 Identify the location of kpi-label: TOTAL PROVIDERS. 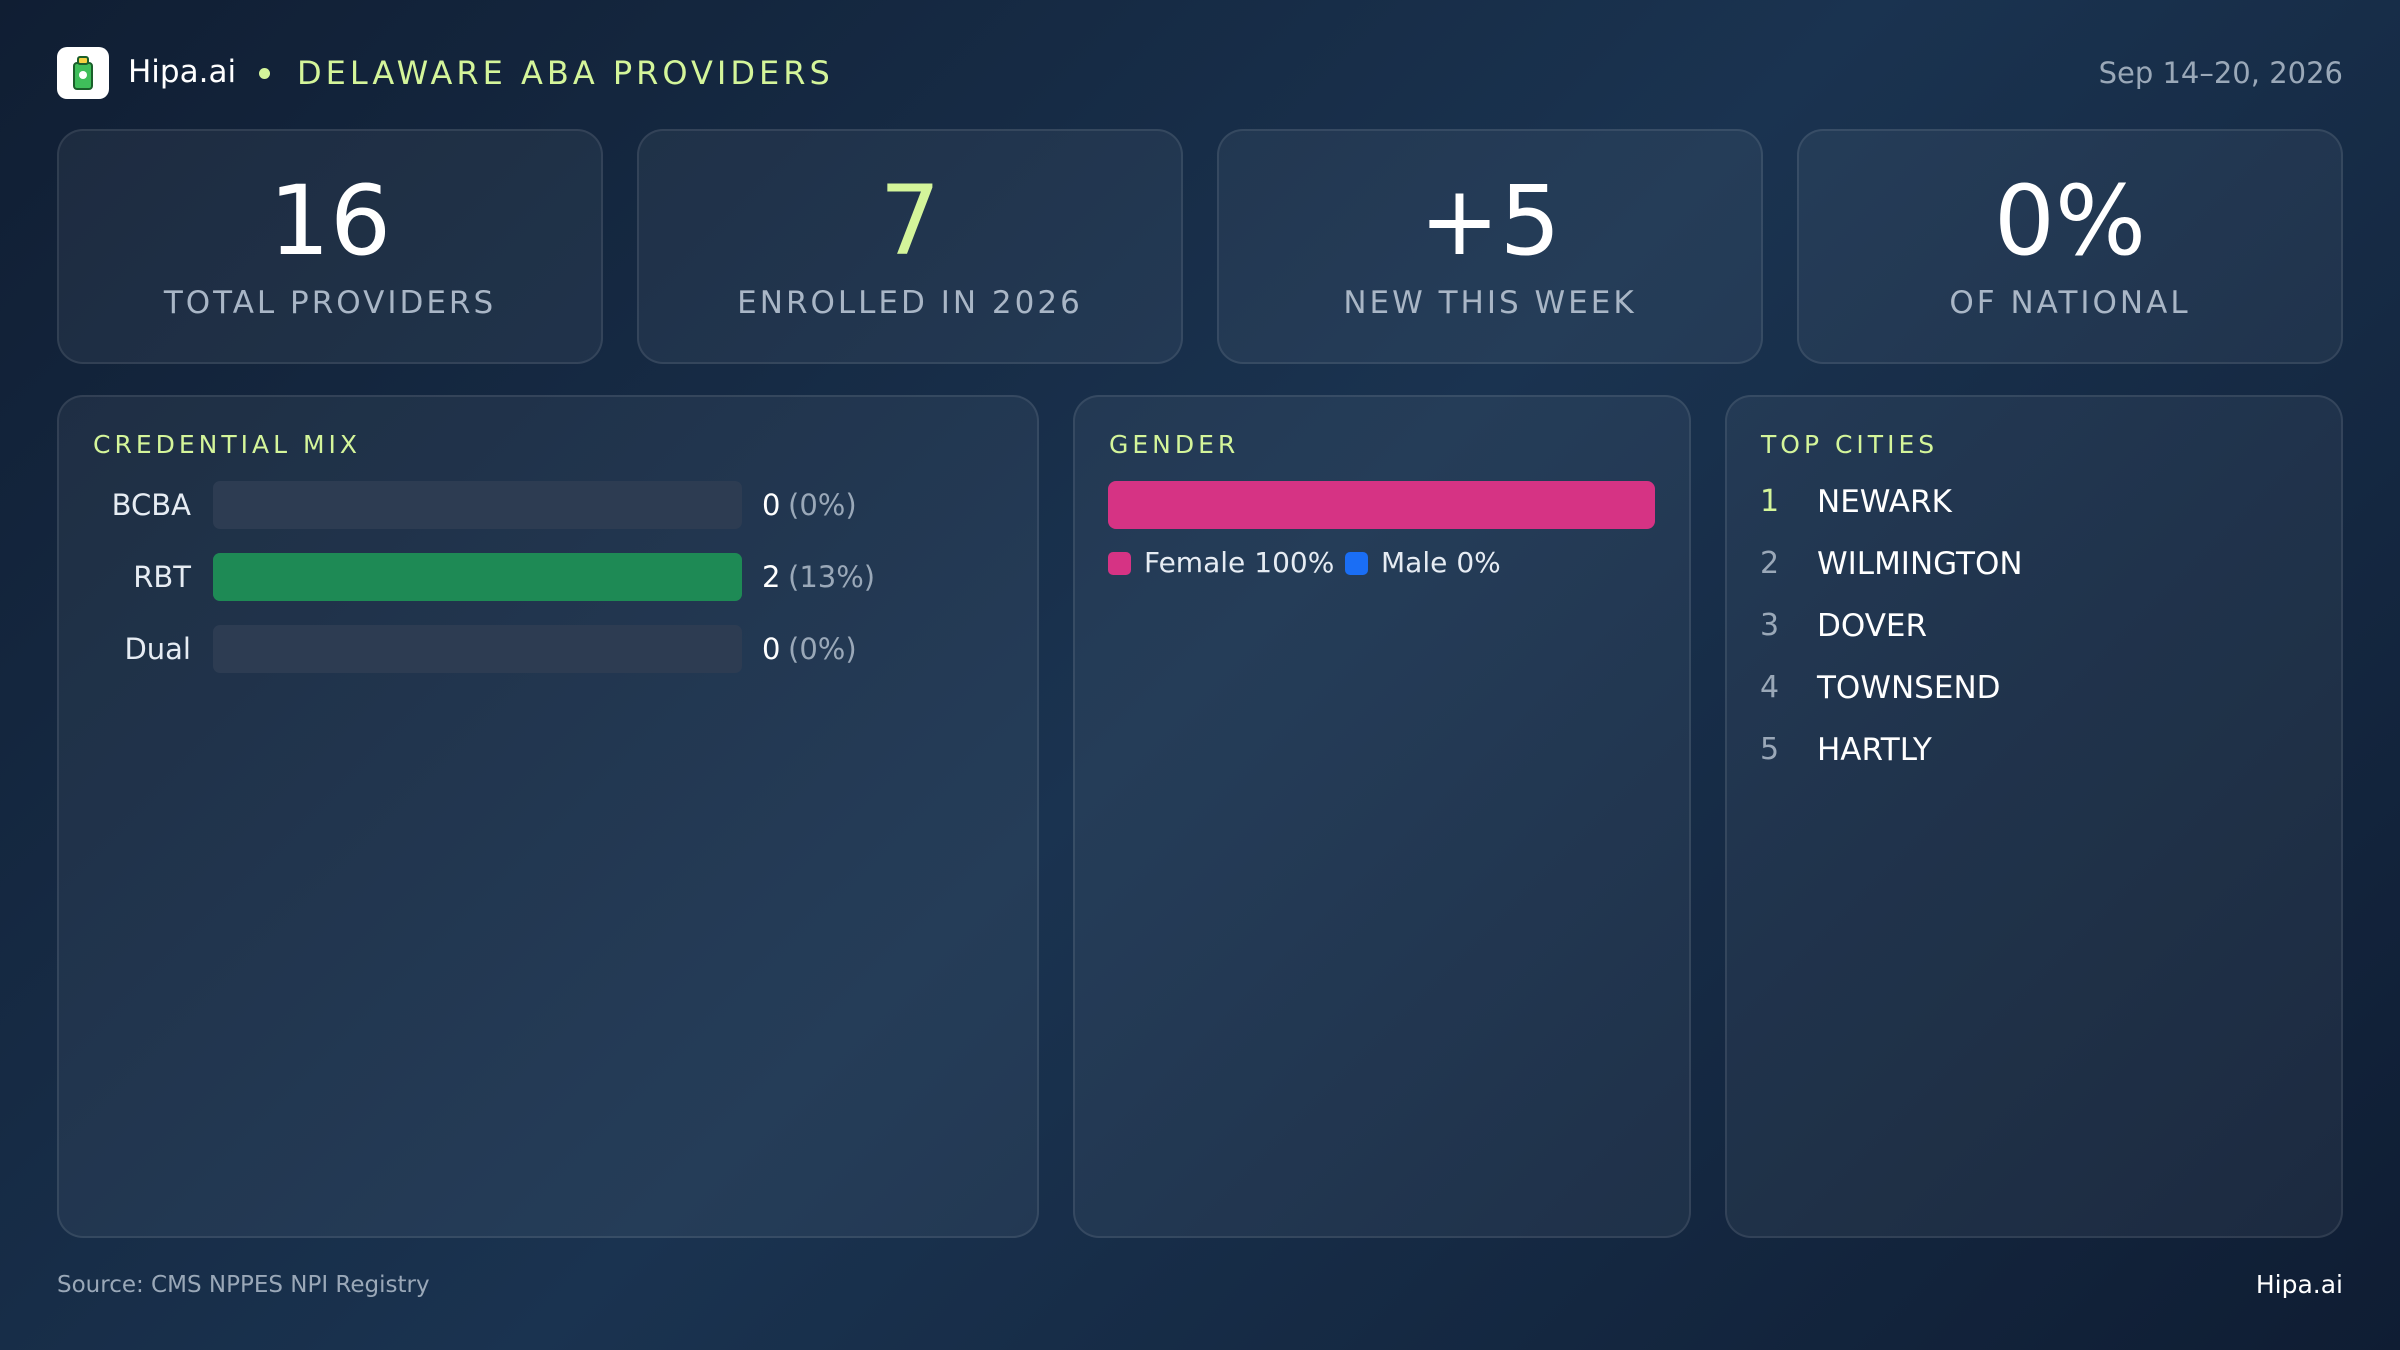
(330, 303).